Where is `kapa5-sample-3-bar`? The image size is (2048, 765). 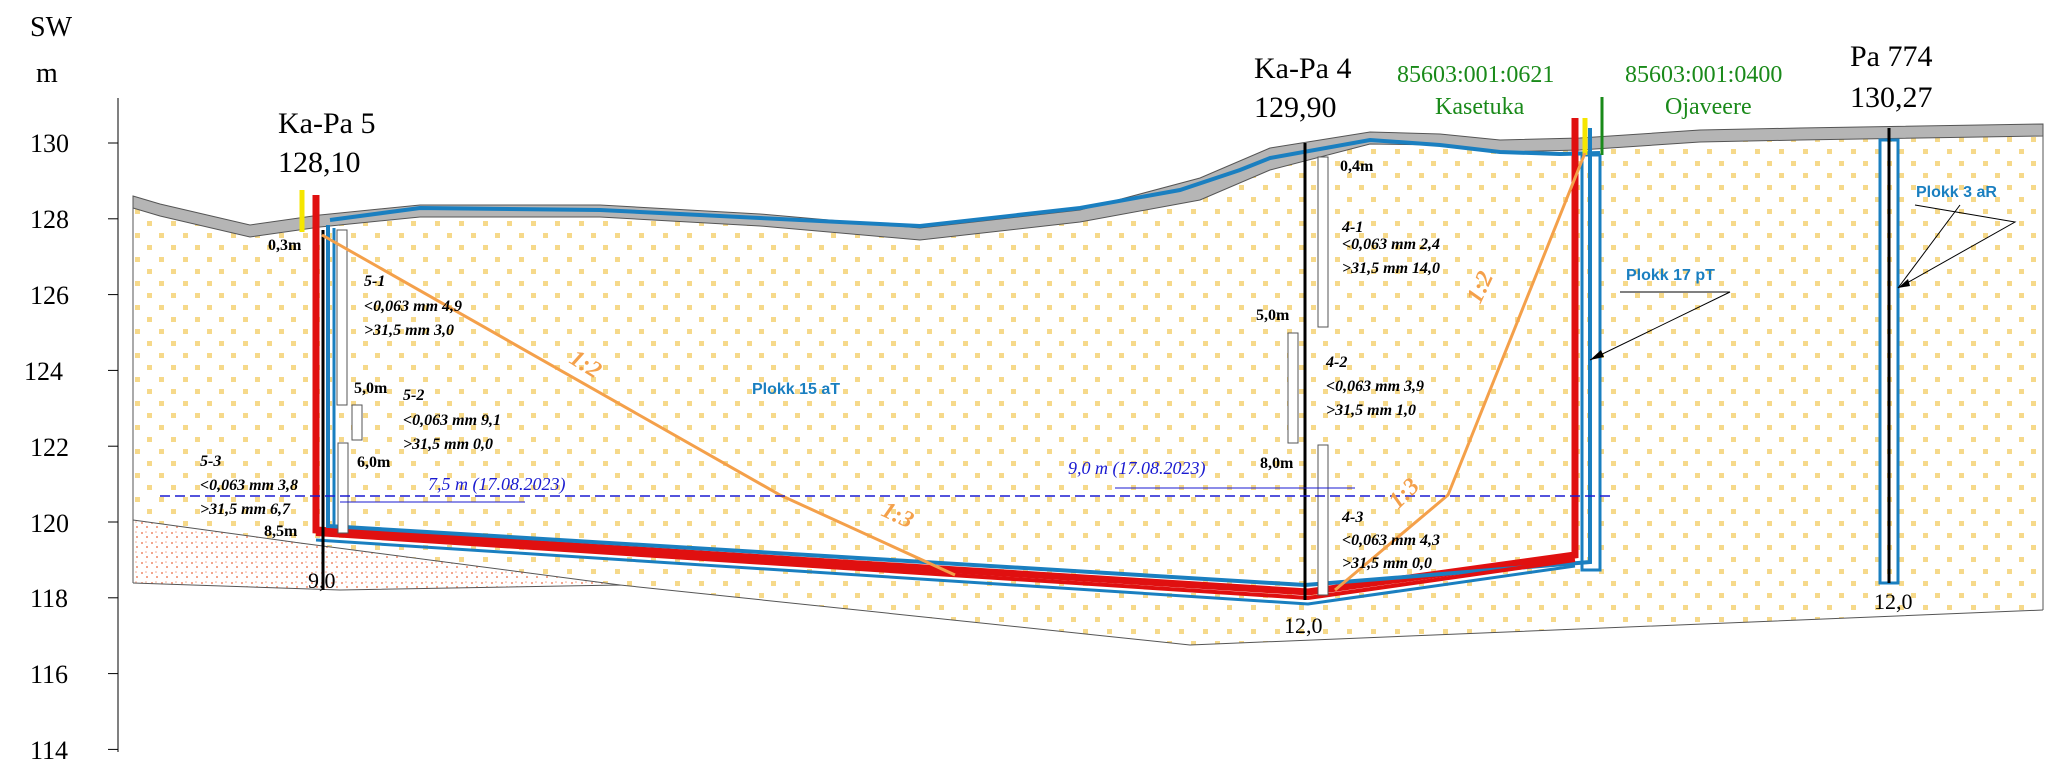
kapa5-sample-3-bar is located at coordinates (343, 488).